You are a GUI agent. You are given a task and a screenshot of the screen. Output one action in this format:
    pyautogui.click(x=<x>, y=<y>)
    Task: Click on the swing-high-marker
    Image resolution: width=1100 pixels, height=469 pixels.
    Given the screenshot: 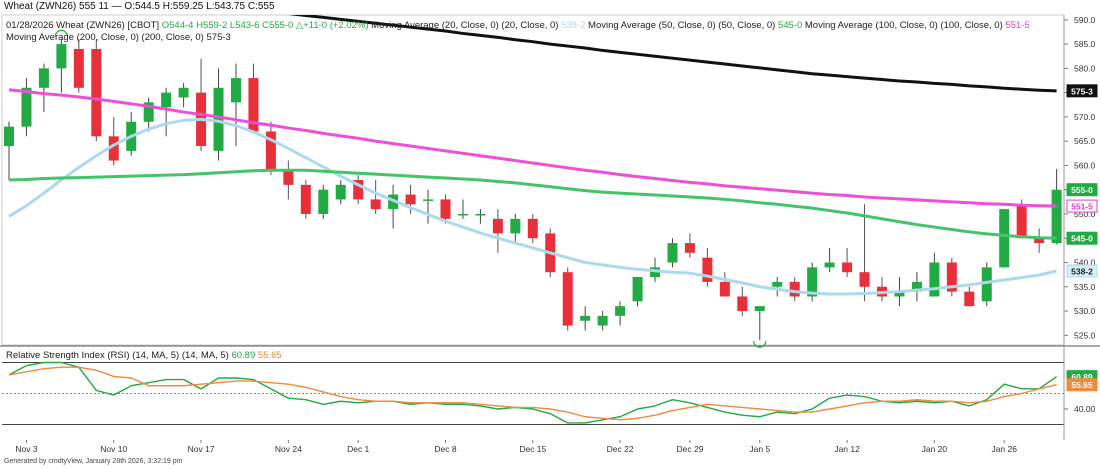 What is the action you would take?
    pyautogui.click(x=61, y=33)
    